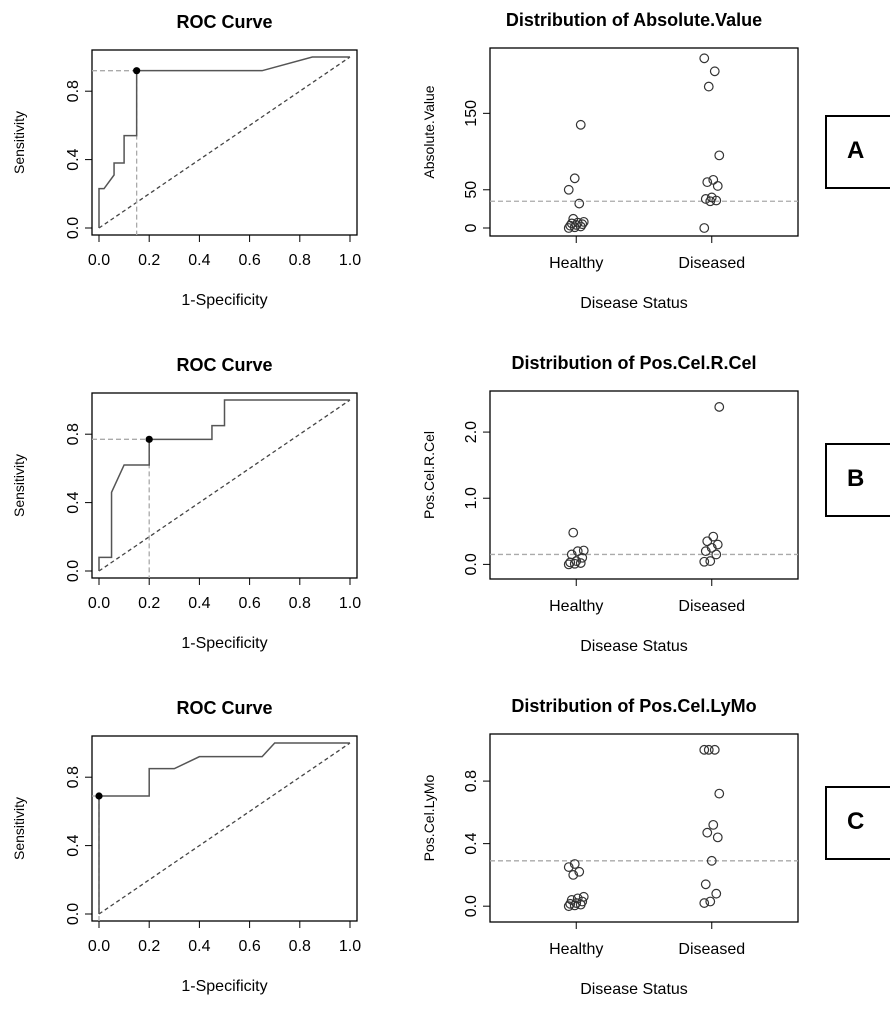 The width and height of the screenshot is (890, 1027). What do you see at coordinates (857, 152) in the screenshot?
I see `panel-label-a: A` at bounding box center [857, 152].